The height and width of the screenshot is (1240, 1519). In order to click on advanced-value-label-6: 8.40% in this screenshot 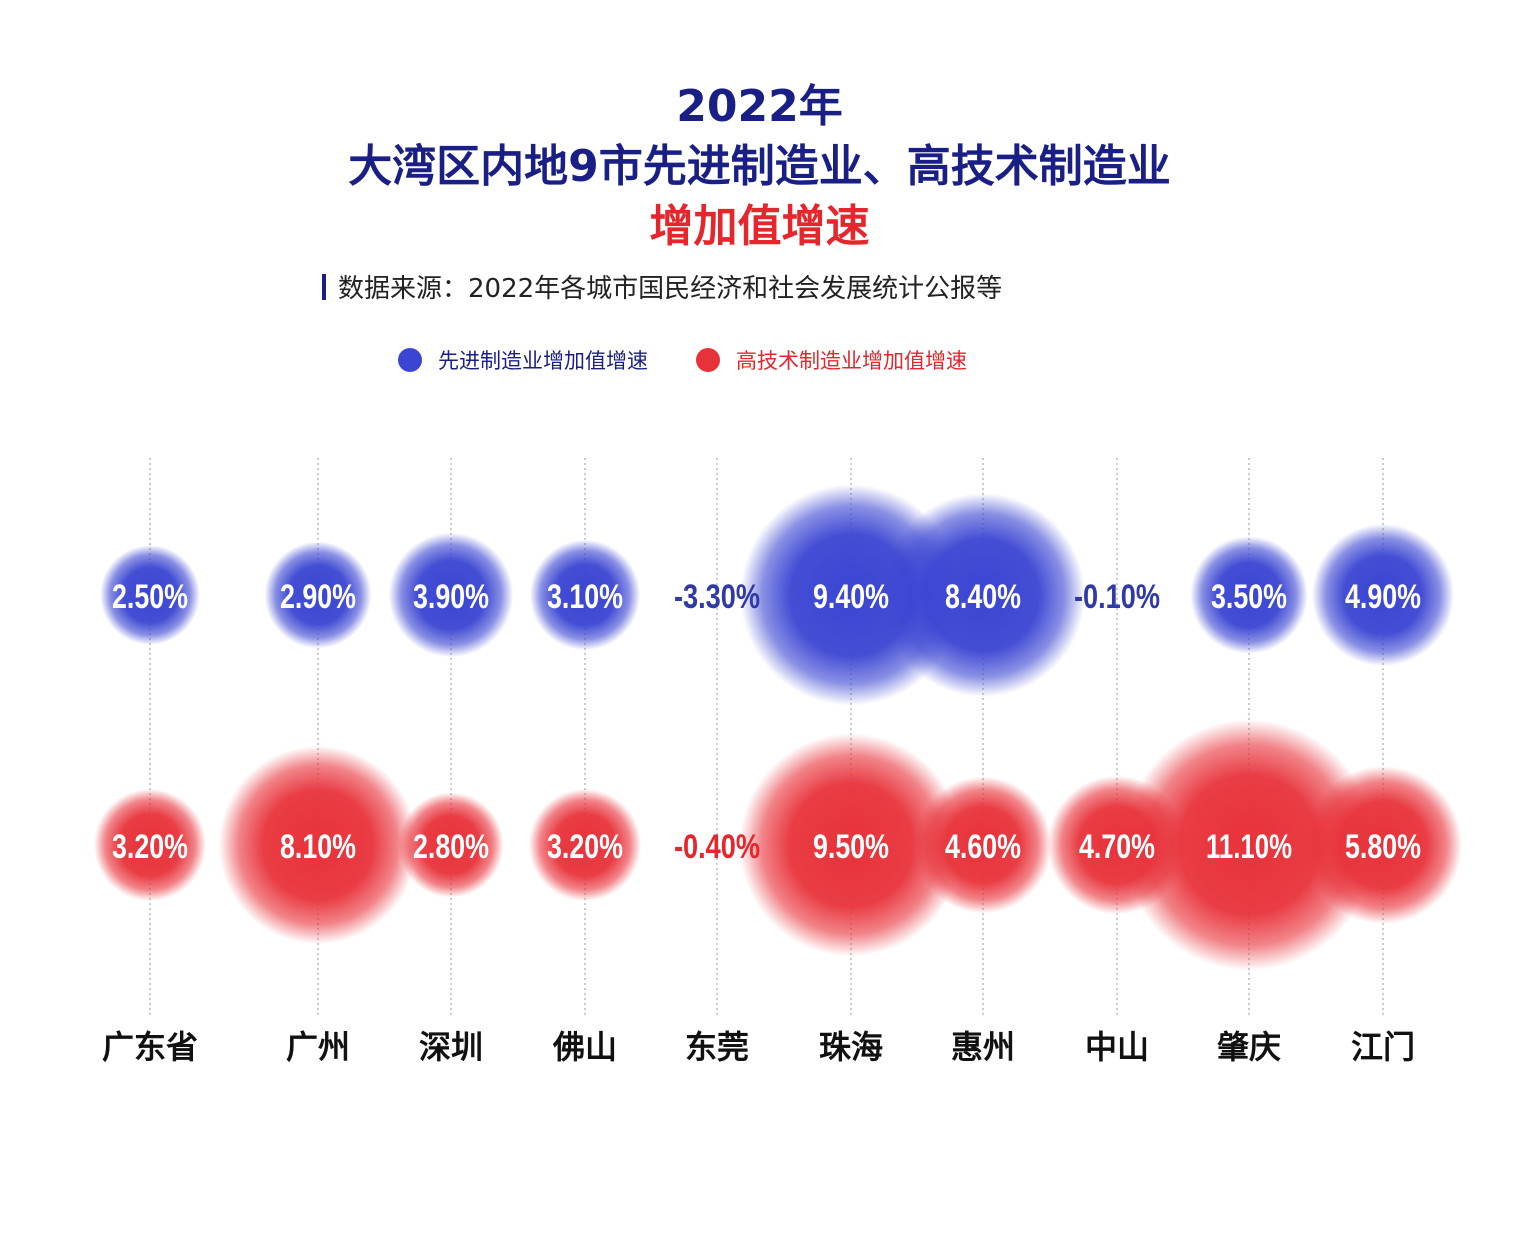, I will do `click(983, 597)`.